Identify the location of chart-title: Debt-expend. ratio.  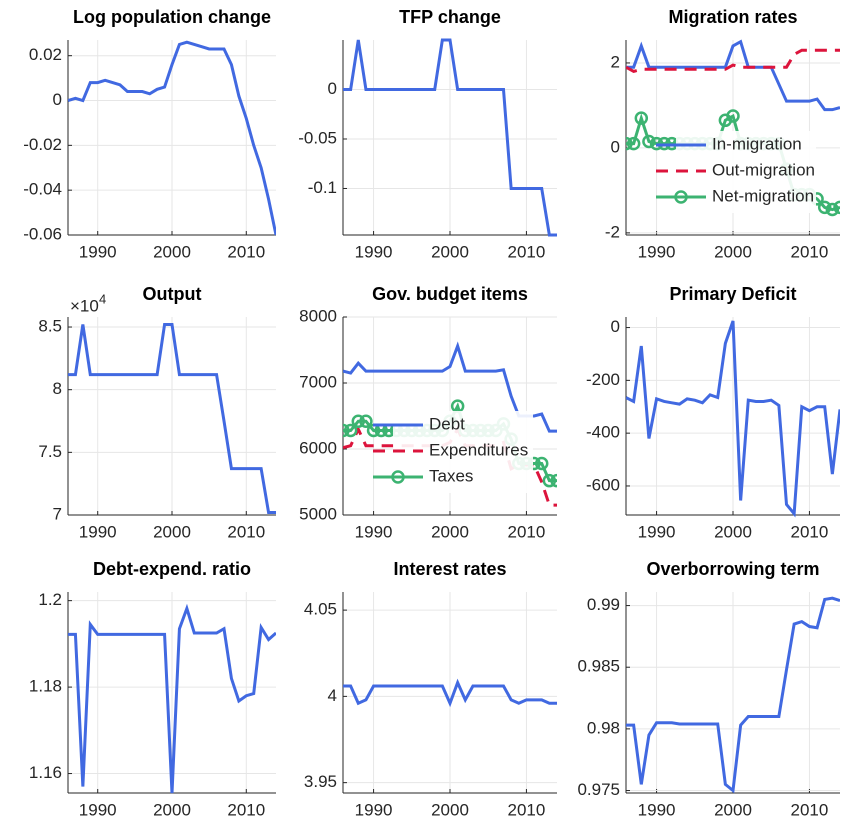
(172, 569).